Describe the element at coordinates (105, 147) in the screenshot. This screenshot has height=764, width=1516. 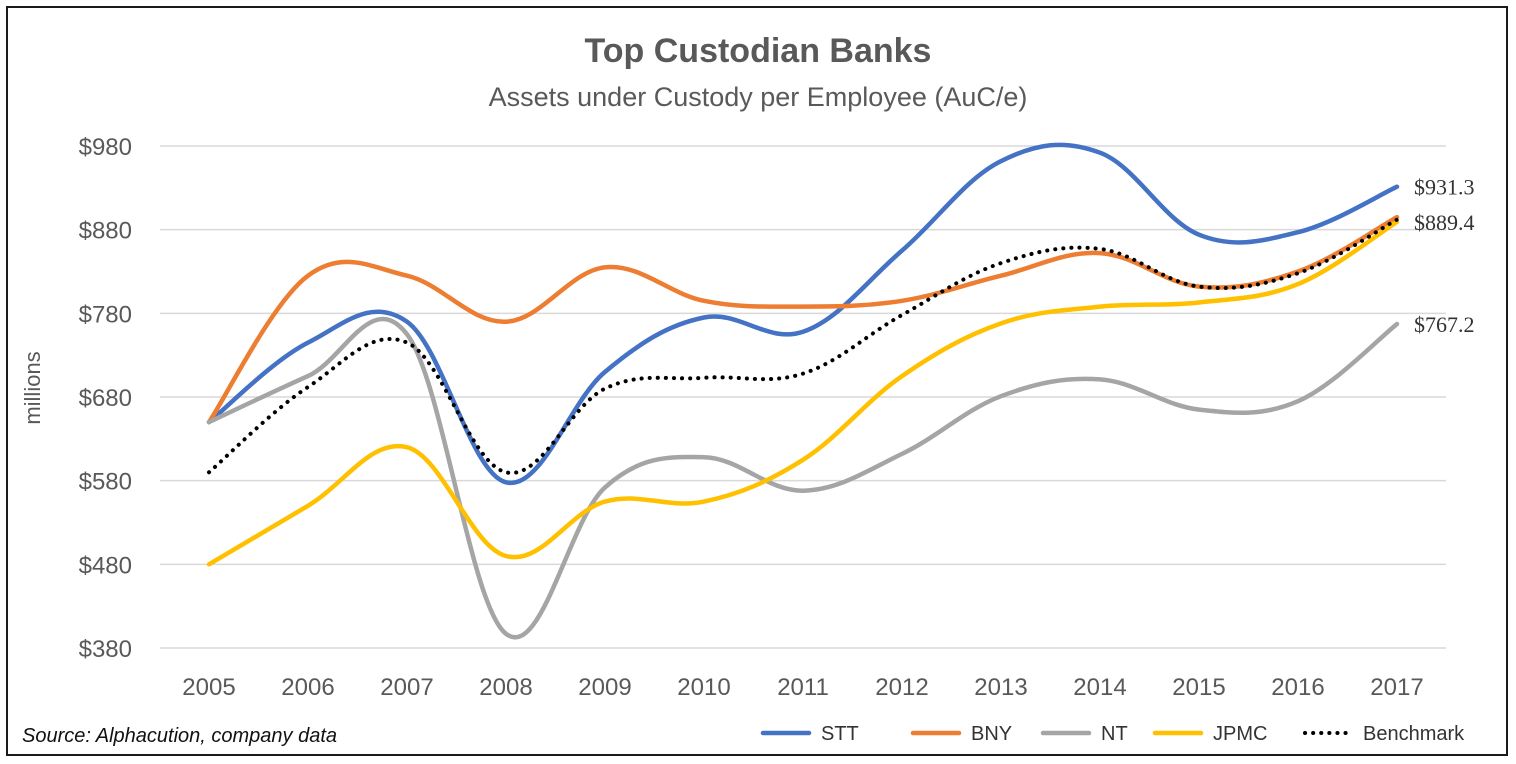
I see `y-tick-label: $980` at that location.